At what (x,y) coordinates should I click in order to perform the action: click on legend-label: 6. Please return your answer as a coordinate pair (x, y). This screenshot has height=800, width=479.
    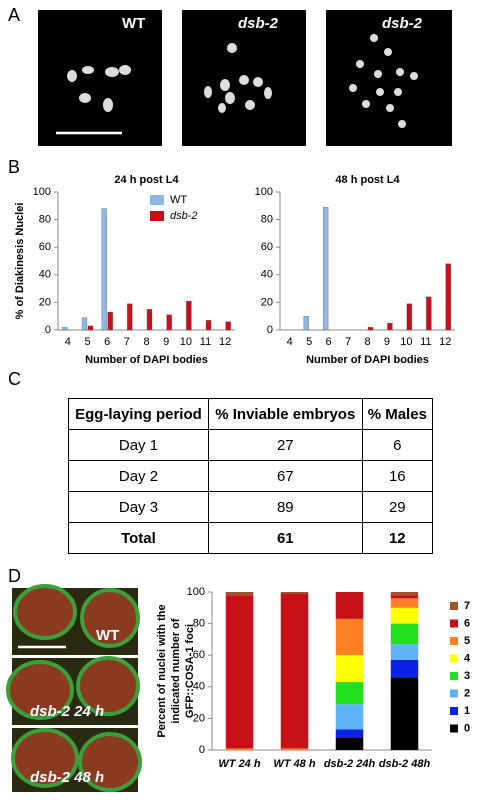
    Looking at the image, I should click on (467, 623).